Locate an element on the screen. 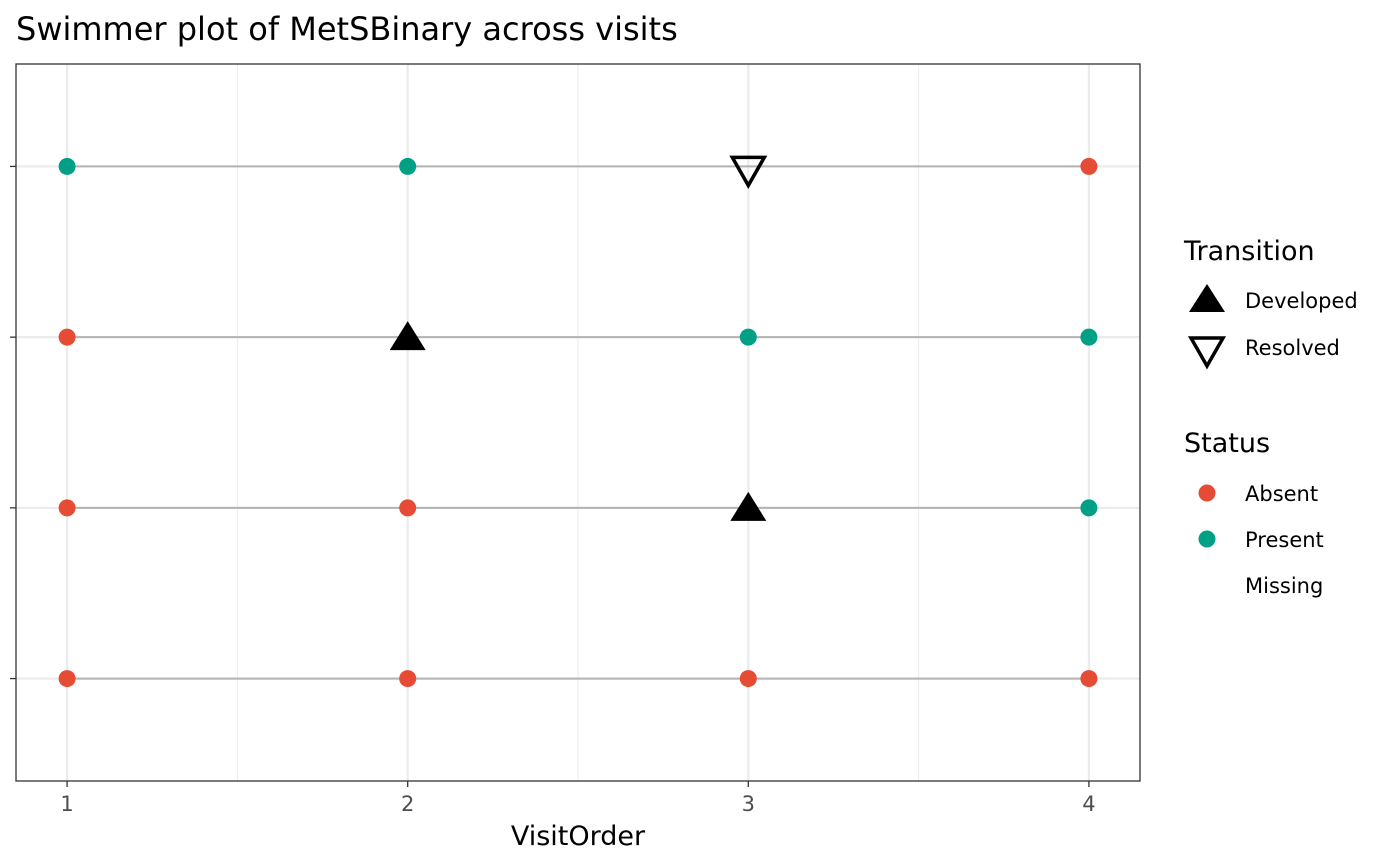 Image resolution: width=1400 pixels, height=866 pixels. resolved-marker is located at coordinates (748, 172).